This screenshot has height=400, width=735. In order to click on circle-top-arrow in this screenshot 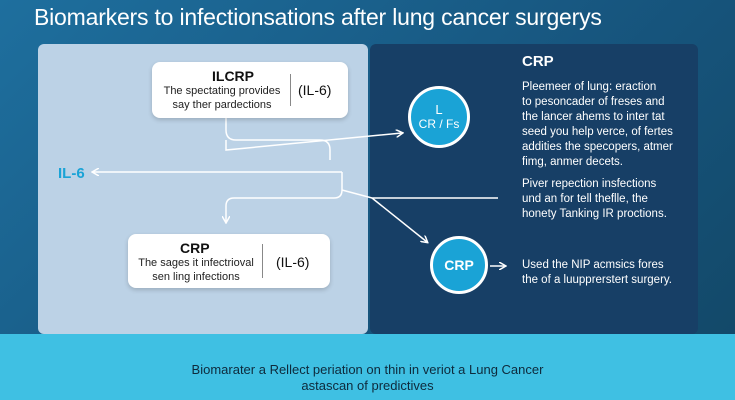, I will do `click(313, 142)`.